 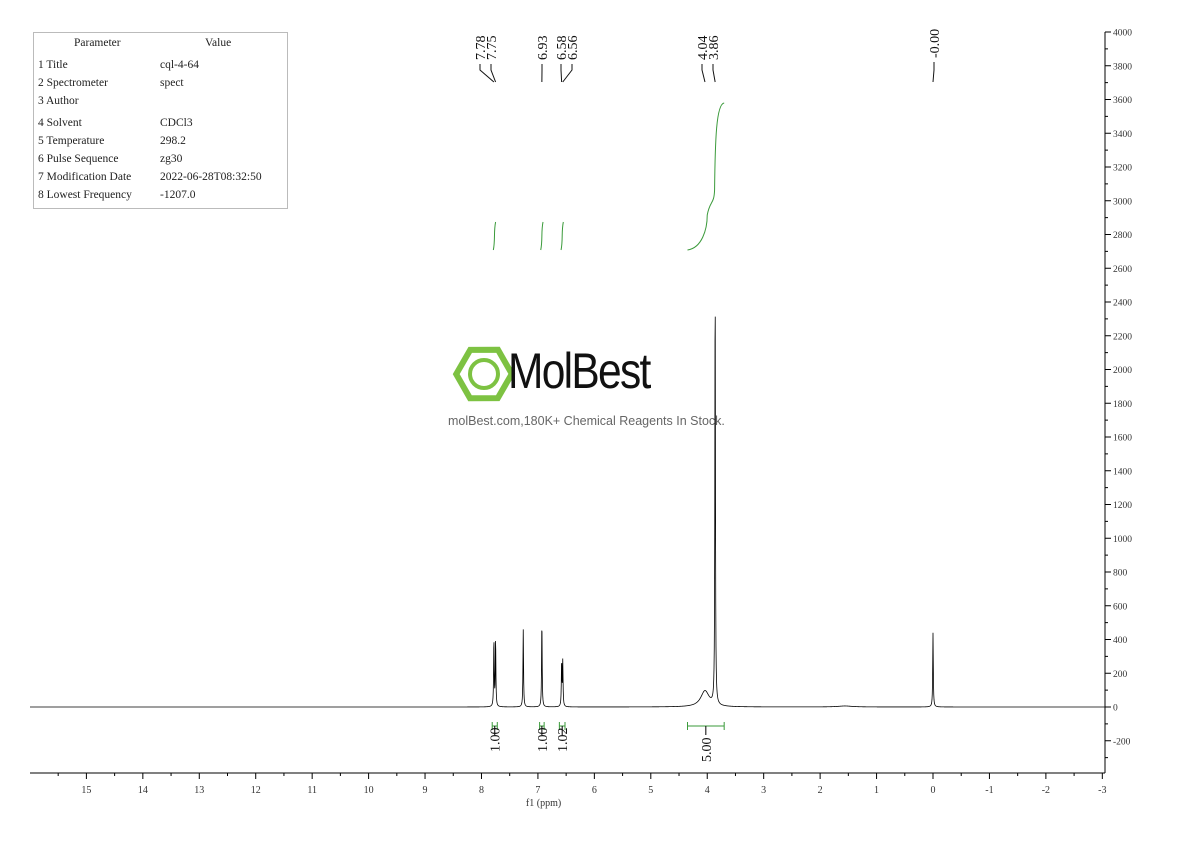 I want to click on watermark-brand: MolBest, so click(x=579, y=371).